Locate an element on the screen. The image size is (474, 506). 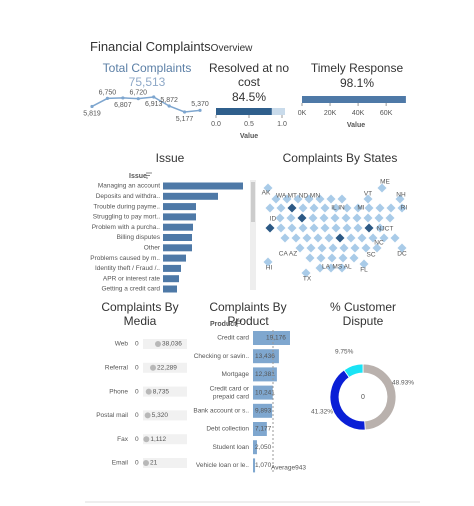
data-label: 22,289 is located at coordinates (167, 368).